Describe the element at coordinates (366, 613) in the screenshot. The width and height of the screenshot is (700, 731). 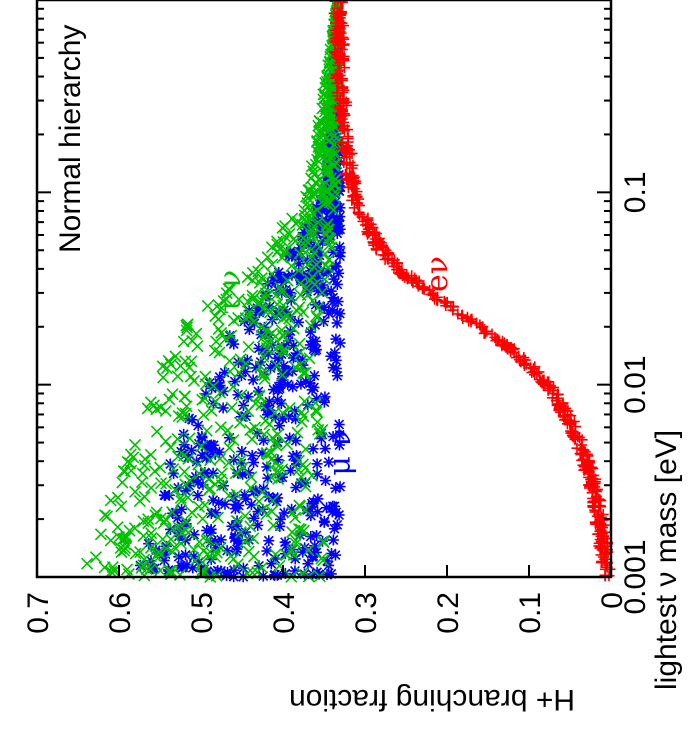
I see `y-tick-label: 0.3` at that location.